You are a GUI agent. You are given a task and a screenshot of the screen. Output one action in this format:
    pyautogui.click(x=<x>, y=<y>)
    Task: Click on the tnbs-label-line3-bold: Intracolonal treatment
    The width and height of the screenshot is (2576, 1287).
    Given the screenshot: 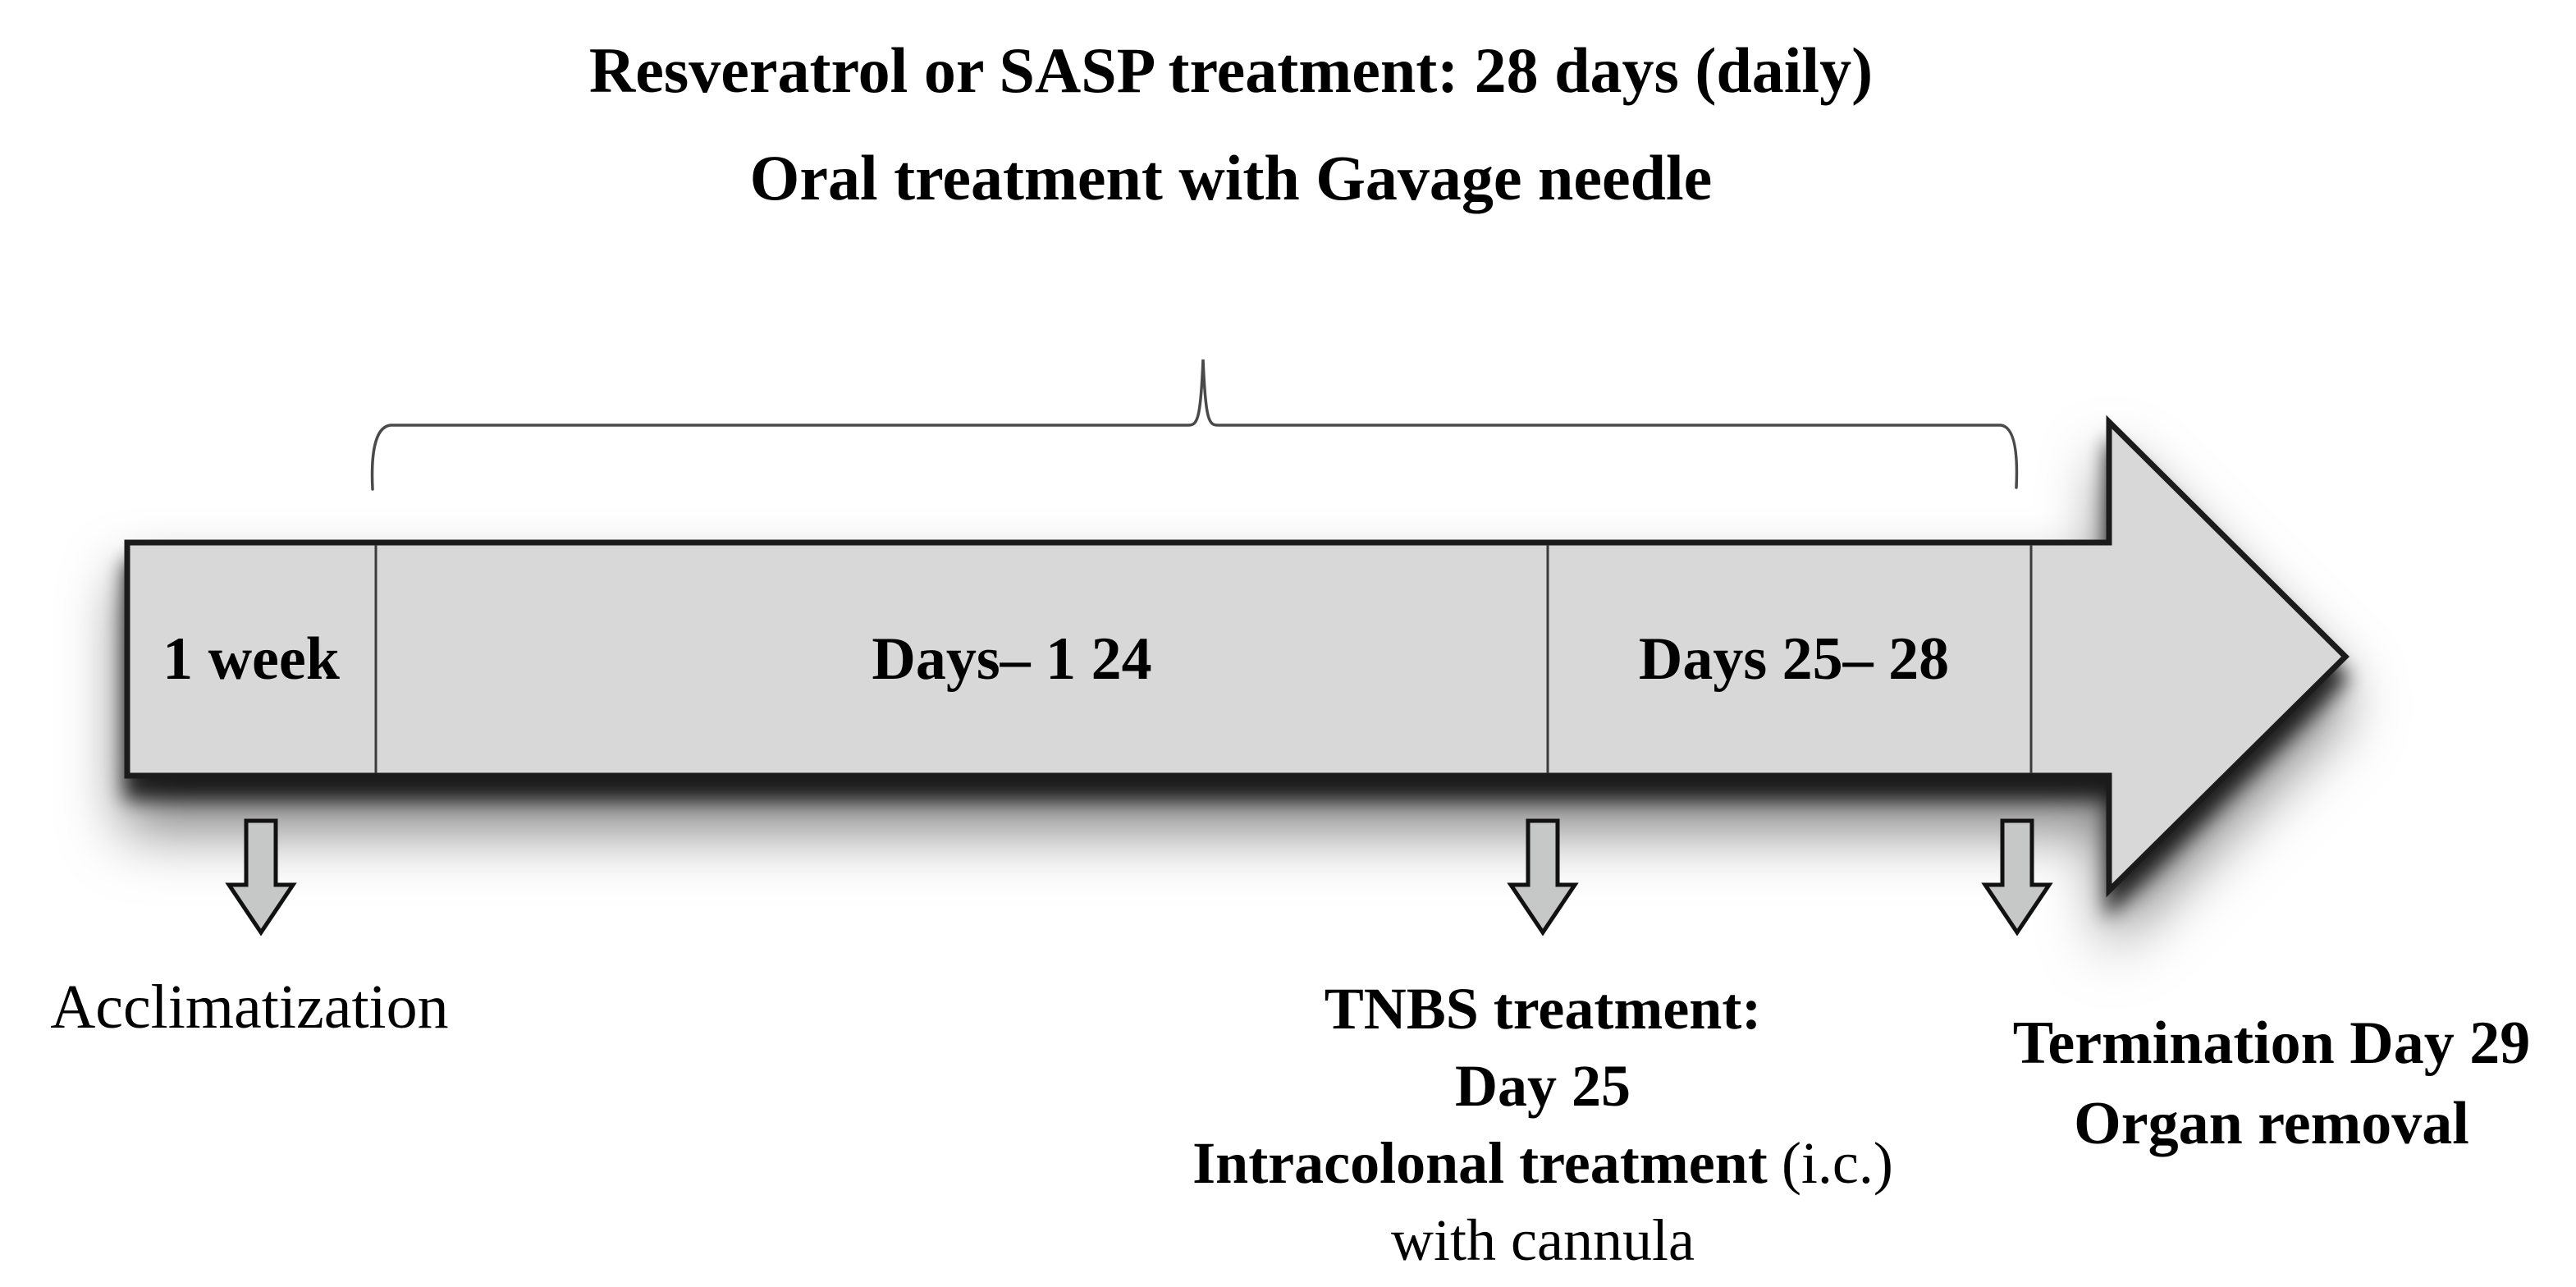 What is the action you would take?
    pyautogui.click(x=1480, y=1163)
    